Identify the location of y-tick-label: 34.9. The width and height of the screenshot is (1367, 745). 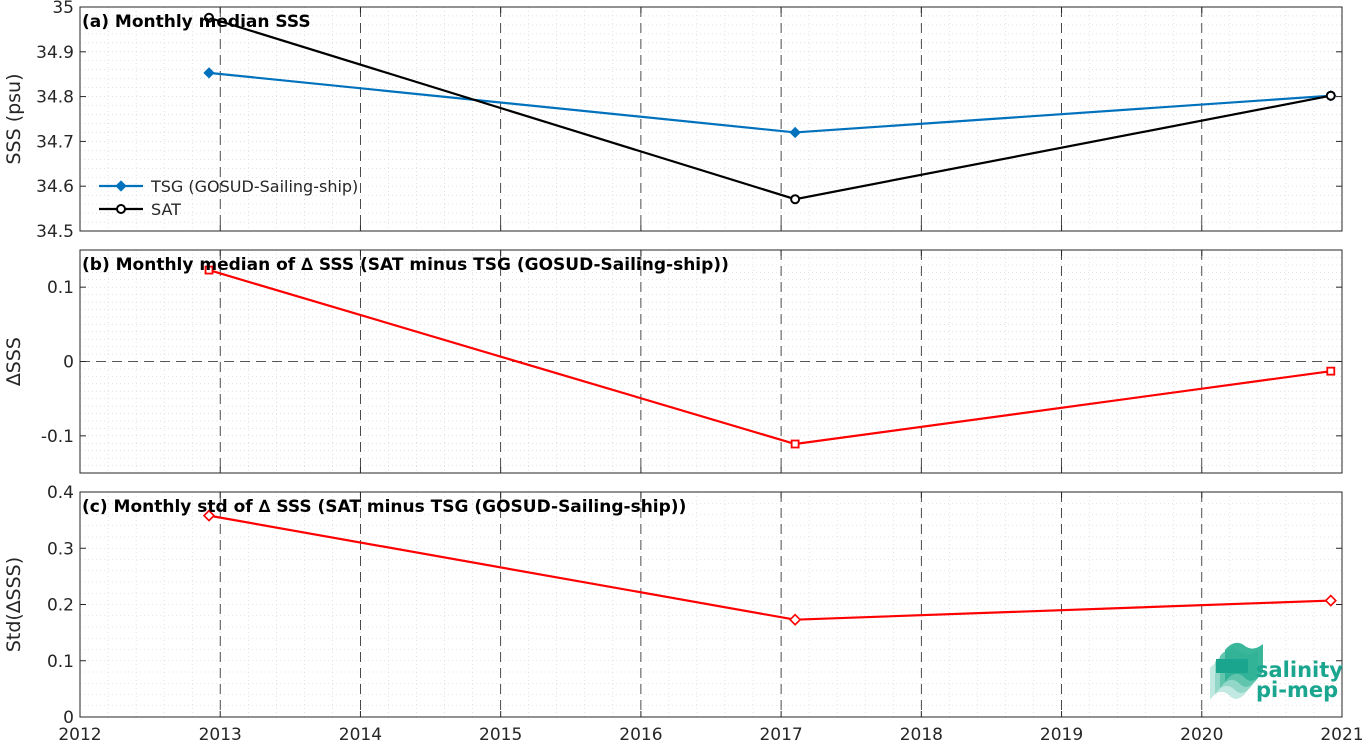
(55, 53).